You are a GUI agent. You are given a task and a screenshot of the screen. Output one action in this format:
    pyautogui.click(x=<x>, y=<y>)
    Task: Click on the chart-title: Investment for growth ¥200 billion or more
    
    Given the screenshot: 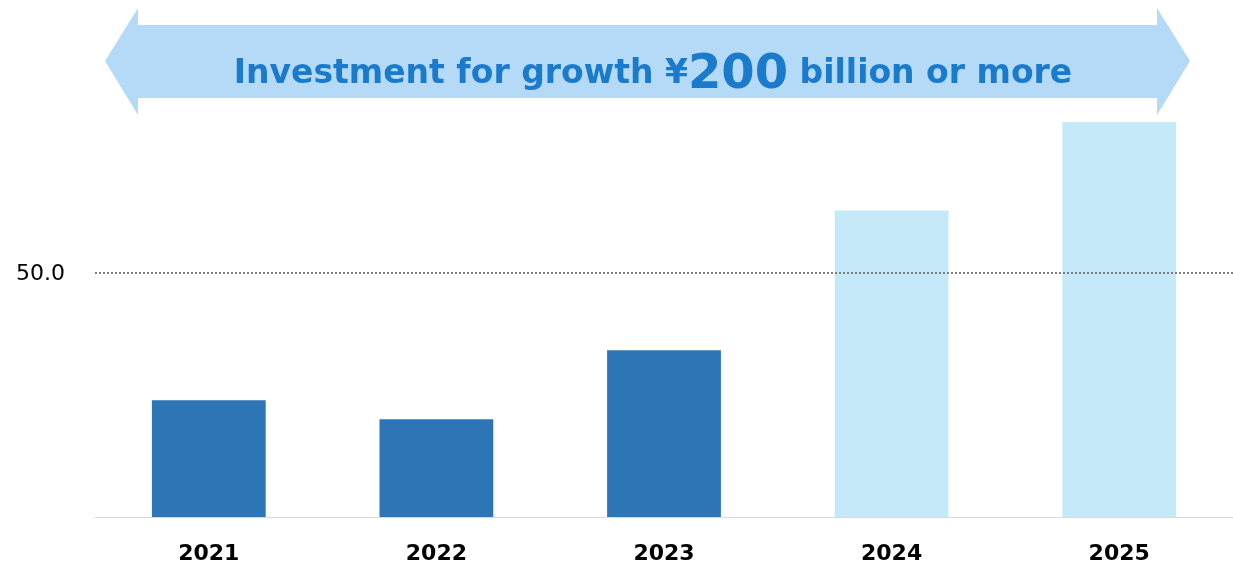 What is the action you would take?
    pyautogui.click(x=653, y=71)
    